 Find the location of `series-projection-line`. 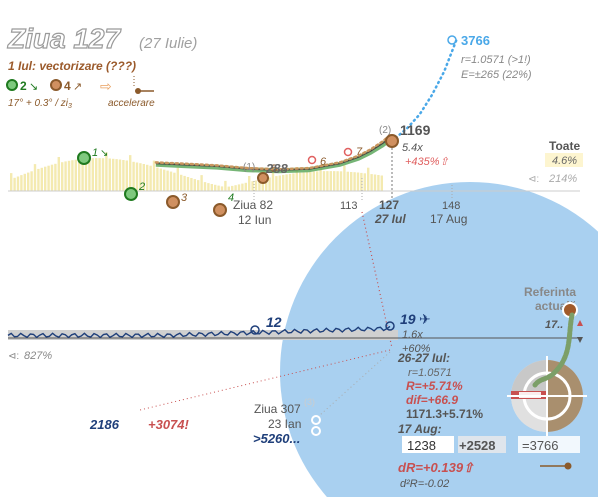

series-projection-line is located at coordinates (424, 90).